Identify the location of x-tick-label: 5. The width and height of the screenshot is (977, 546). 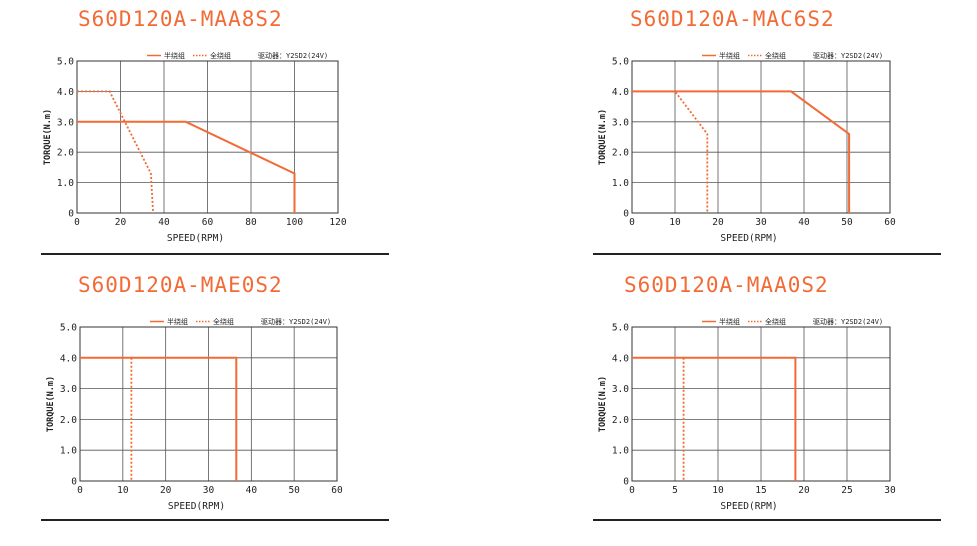
(675, 490).